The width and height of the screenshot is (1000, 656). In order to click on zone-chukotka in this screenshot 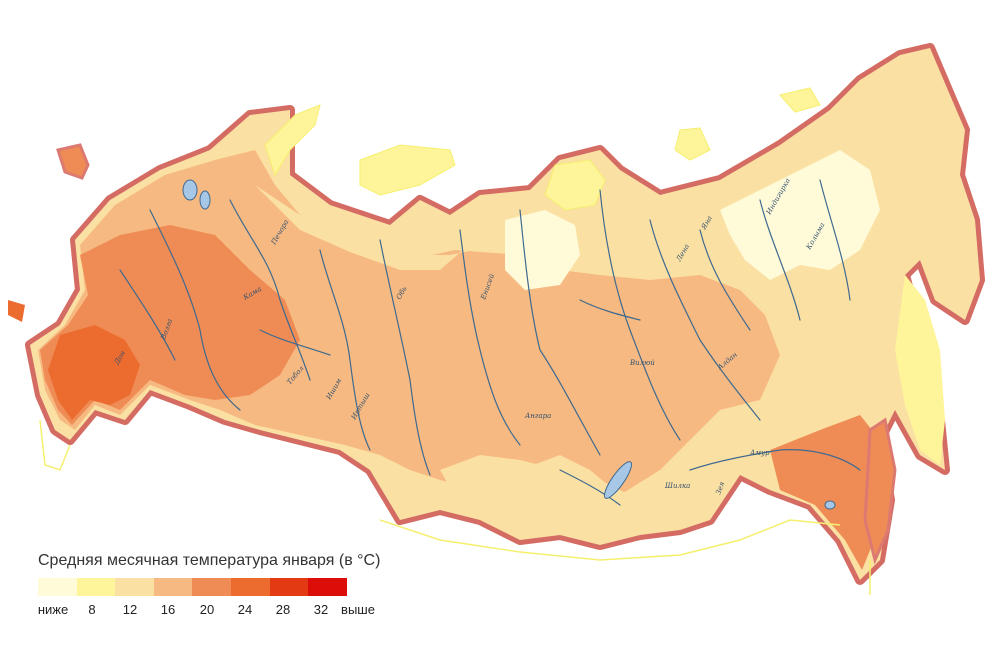, I will do `click(897, 122)`.